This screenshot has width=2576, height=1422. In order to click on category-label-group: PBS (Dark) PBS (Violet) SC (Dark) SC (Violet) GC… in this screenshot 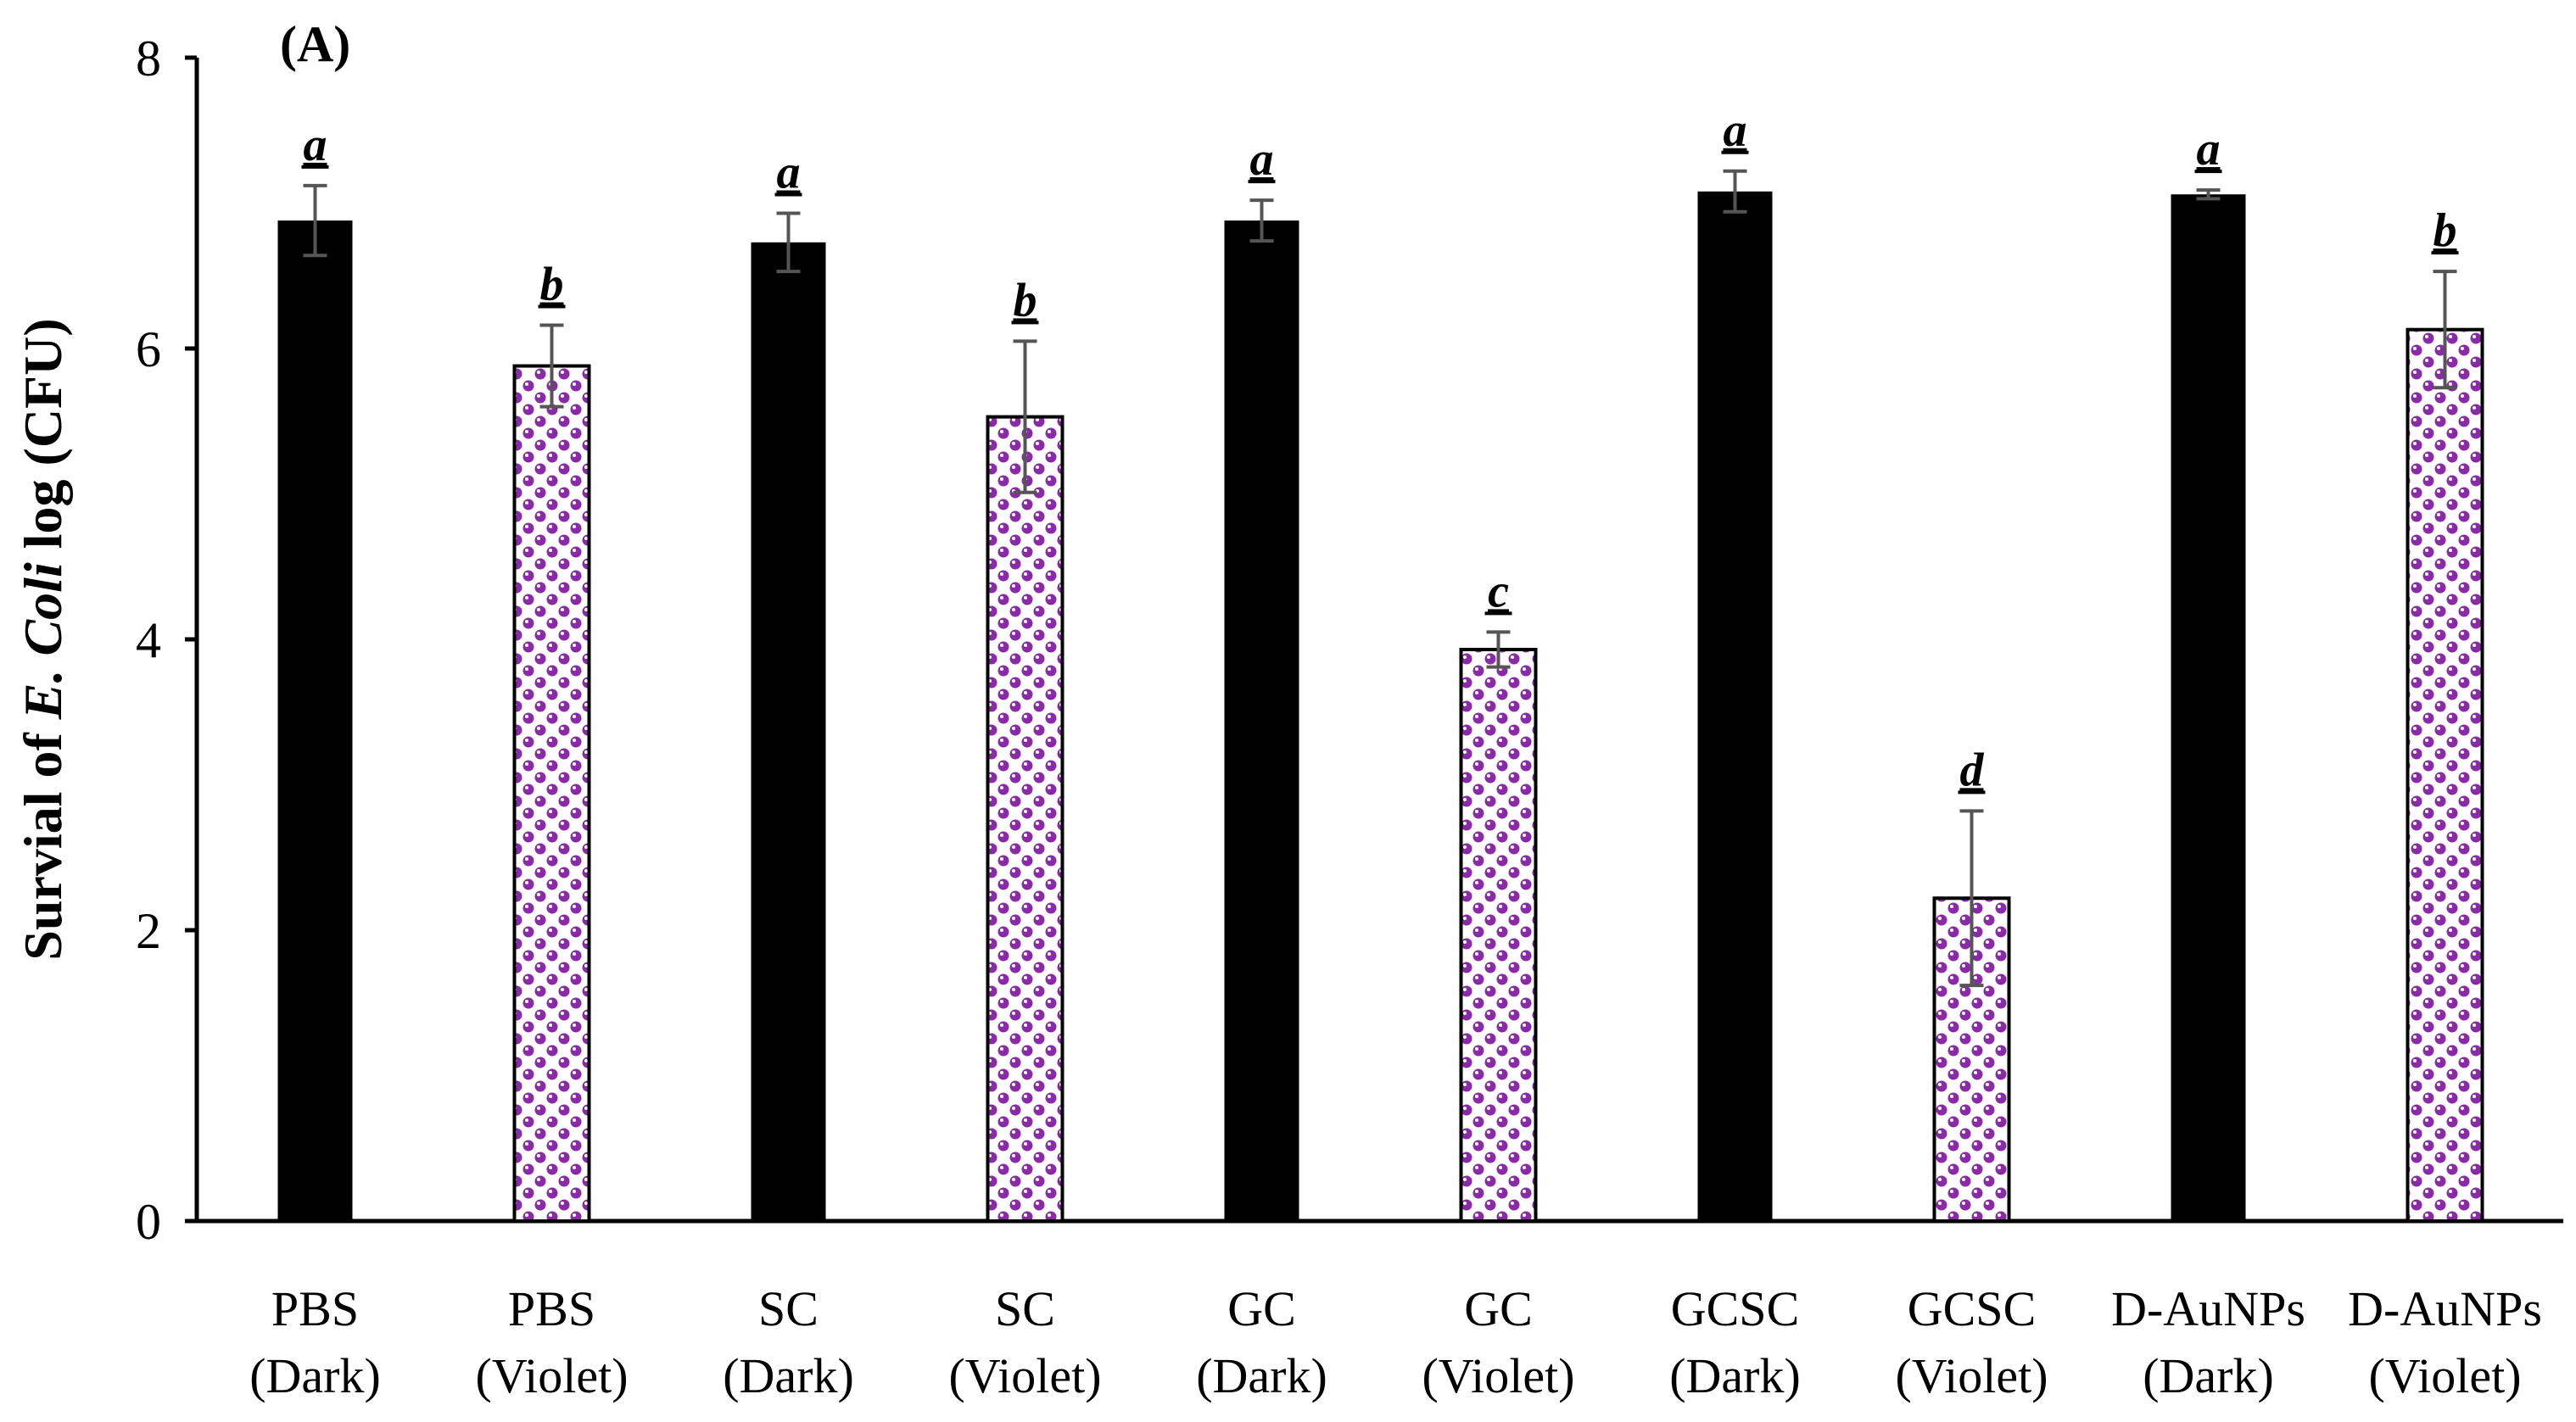, I will do `click(1395, 1342)`.